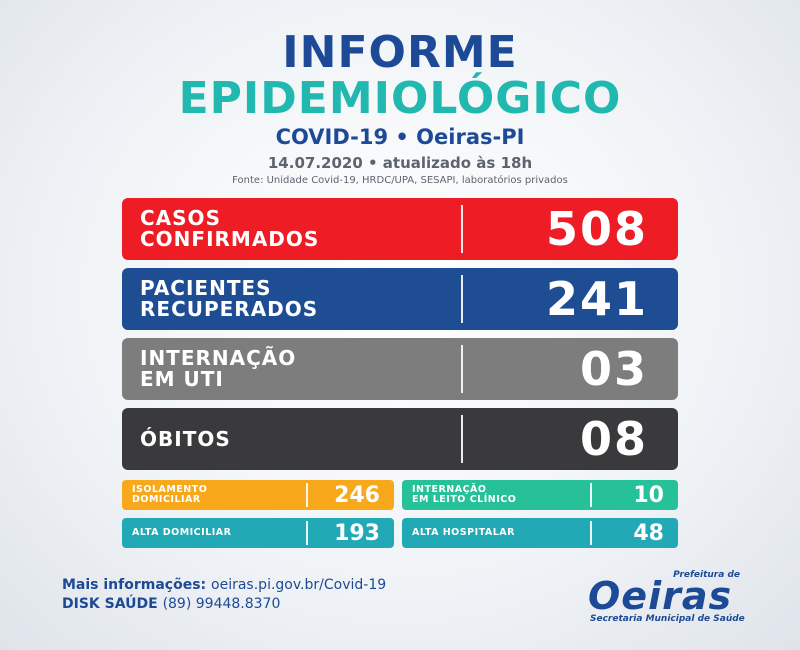  What do you see at coordinates (218, 368) in the screenshot?
I see `stat-label: INTERNAÇÃO EM UTI` at bounding box center [218, 368].